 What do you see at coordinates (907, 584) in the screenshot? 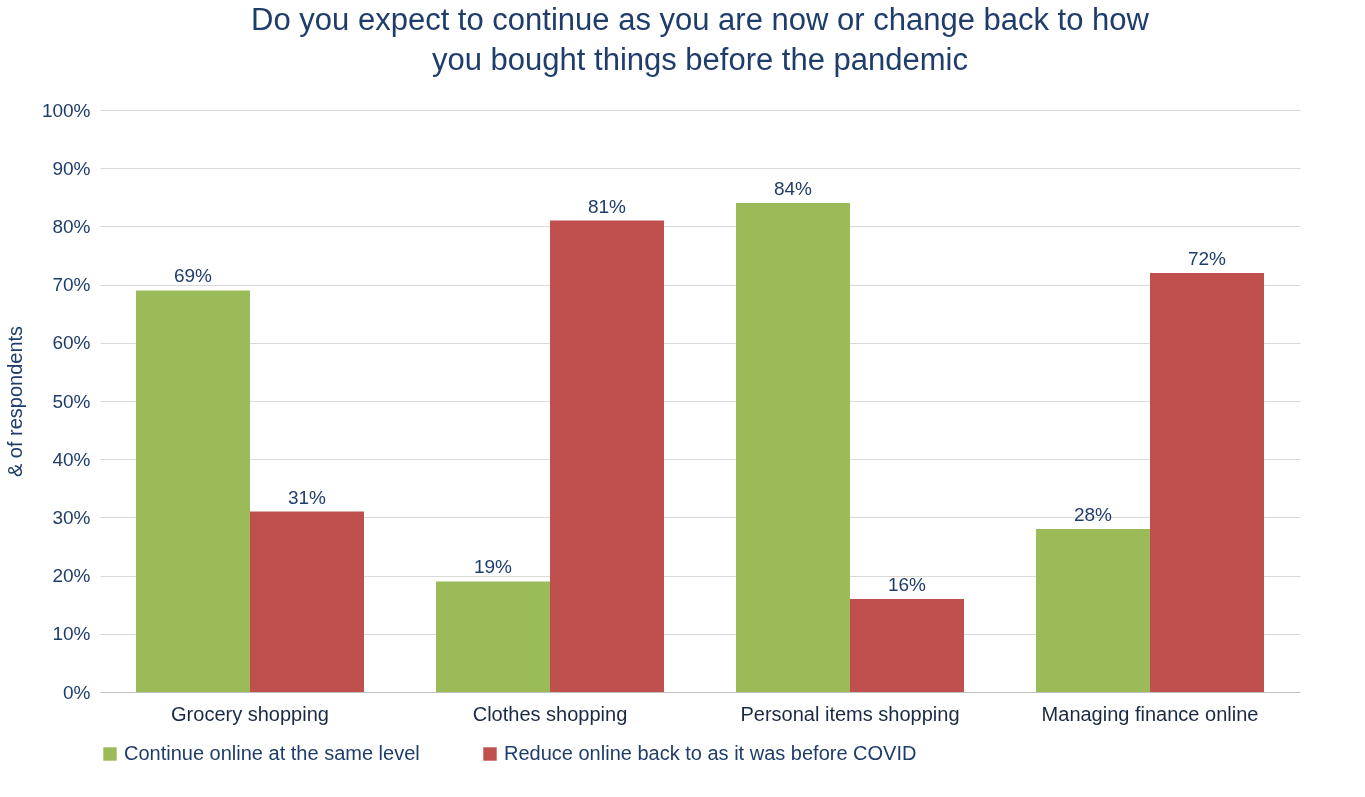
I see `data-label: 16%` at bounding box center [907, 584].